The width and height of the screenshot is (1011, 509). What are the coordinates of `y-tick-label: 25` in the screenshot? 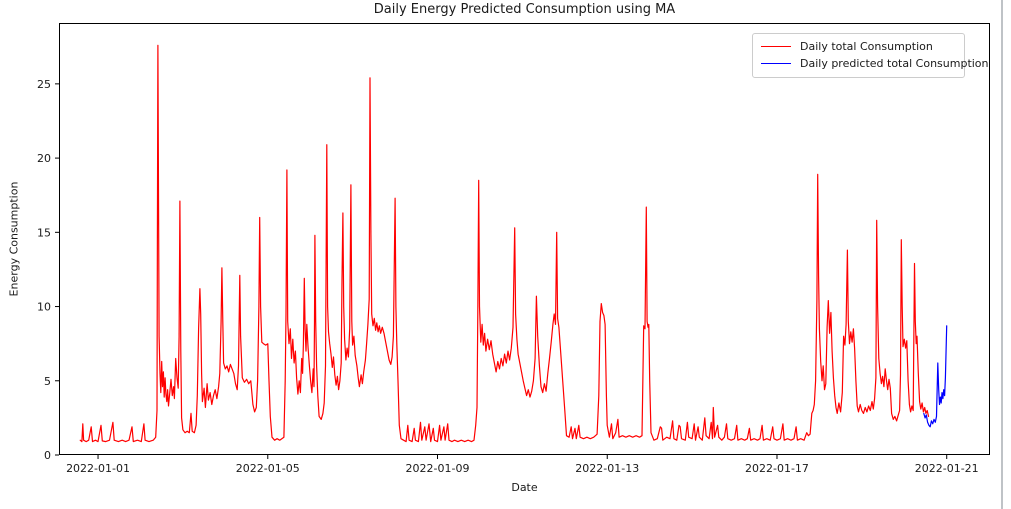 It's located at (44, 84).